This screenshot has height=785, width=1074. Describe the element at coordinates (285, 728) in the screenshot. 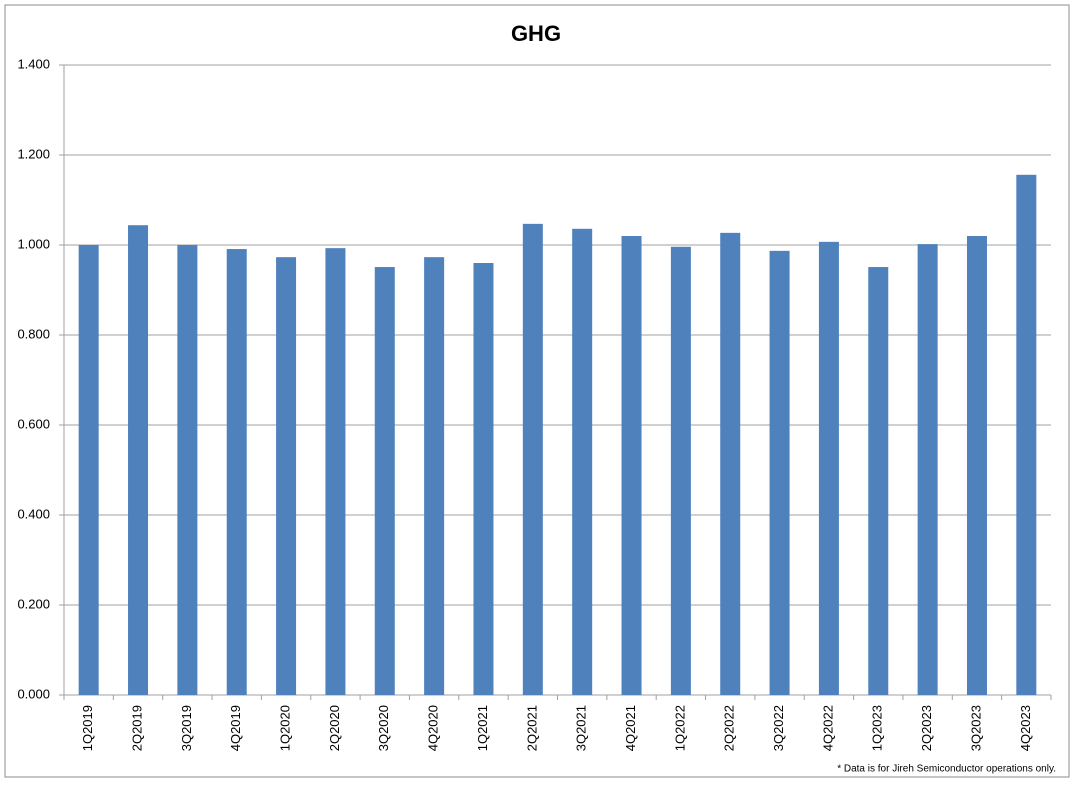

I see `x-tick-label: 1Q2020` at that location.